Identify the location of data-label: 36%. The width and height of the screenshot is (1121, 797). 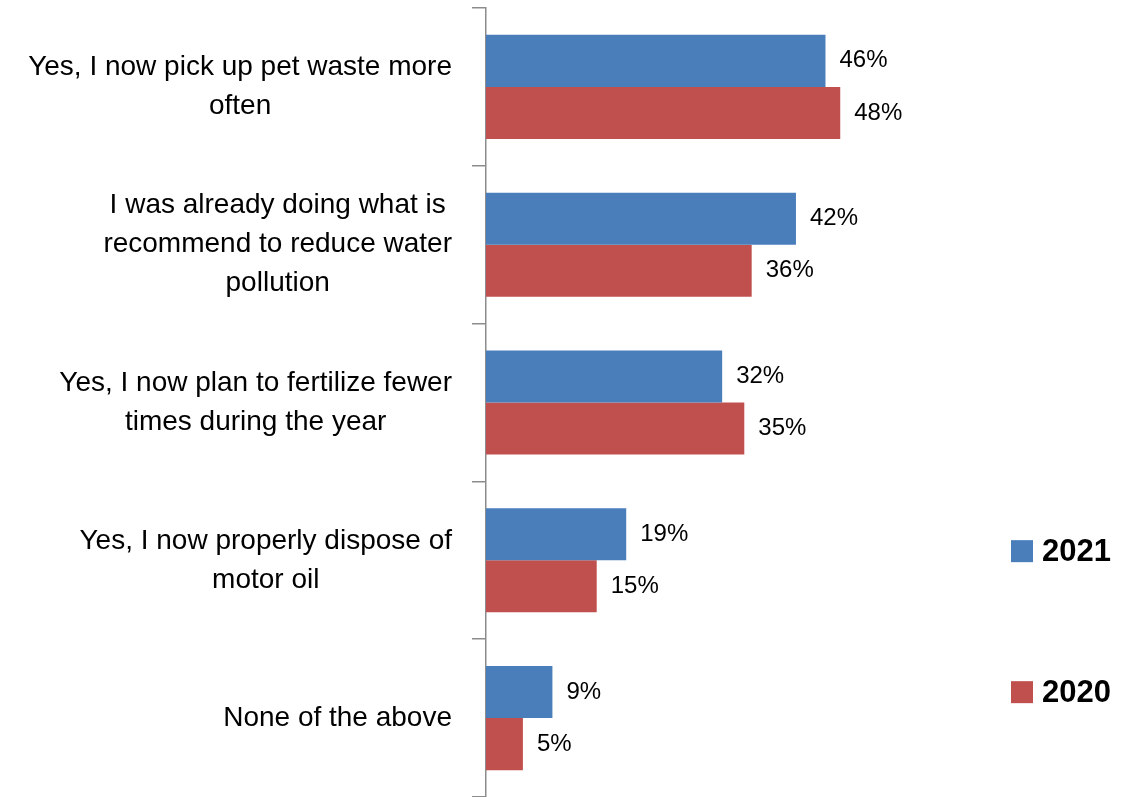
(789, 269).